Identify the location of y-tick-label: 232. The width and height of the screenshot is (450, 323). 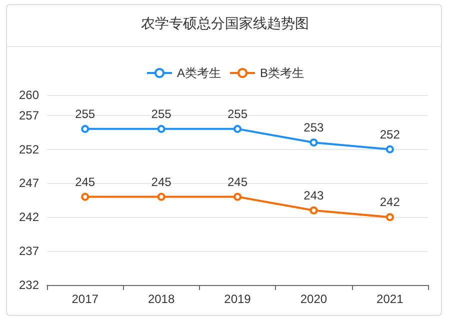
(29, 285).